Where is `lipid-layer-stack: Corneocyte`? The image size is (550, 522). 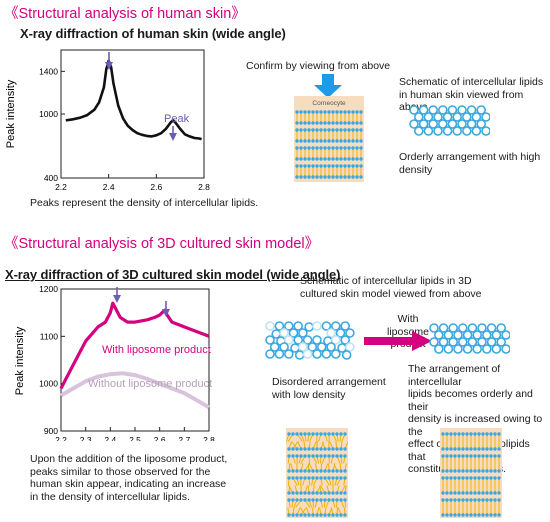 lipid-layer-stack: Corneocyte is located at coordinates (329, 139).